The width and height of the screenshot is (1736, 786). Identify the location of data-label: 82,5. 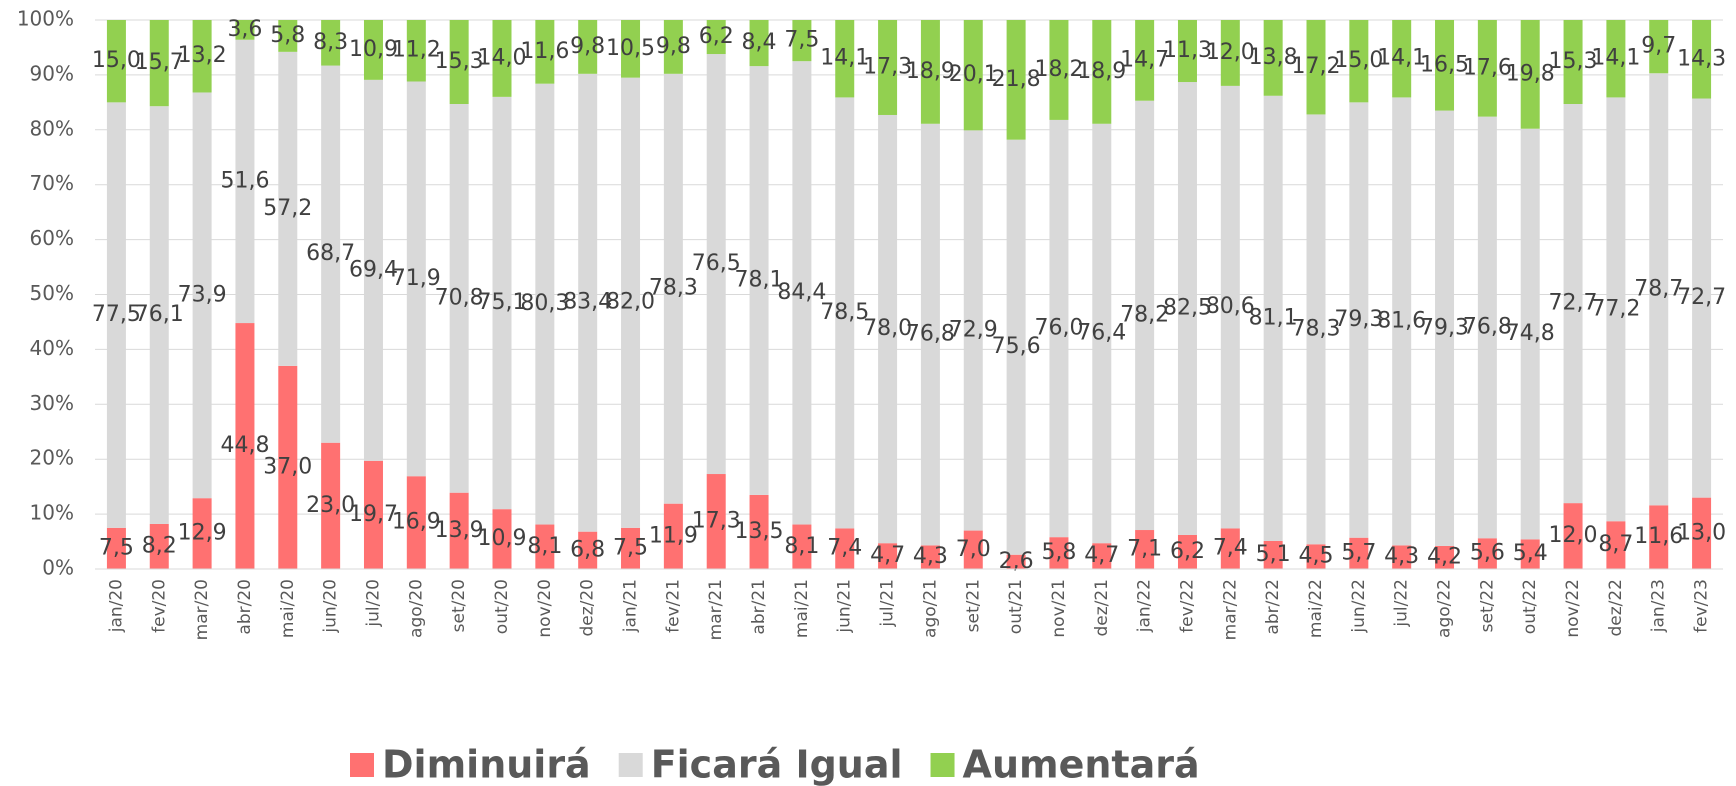
(1187, 307).